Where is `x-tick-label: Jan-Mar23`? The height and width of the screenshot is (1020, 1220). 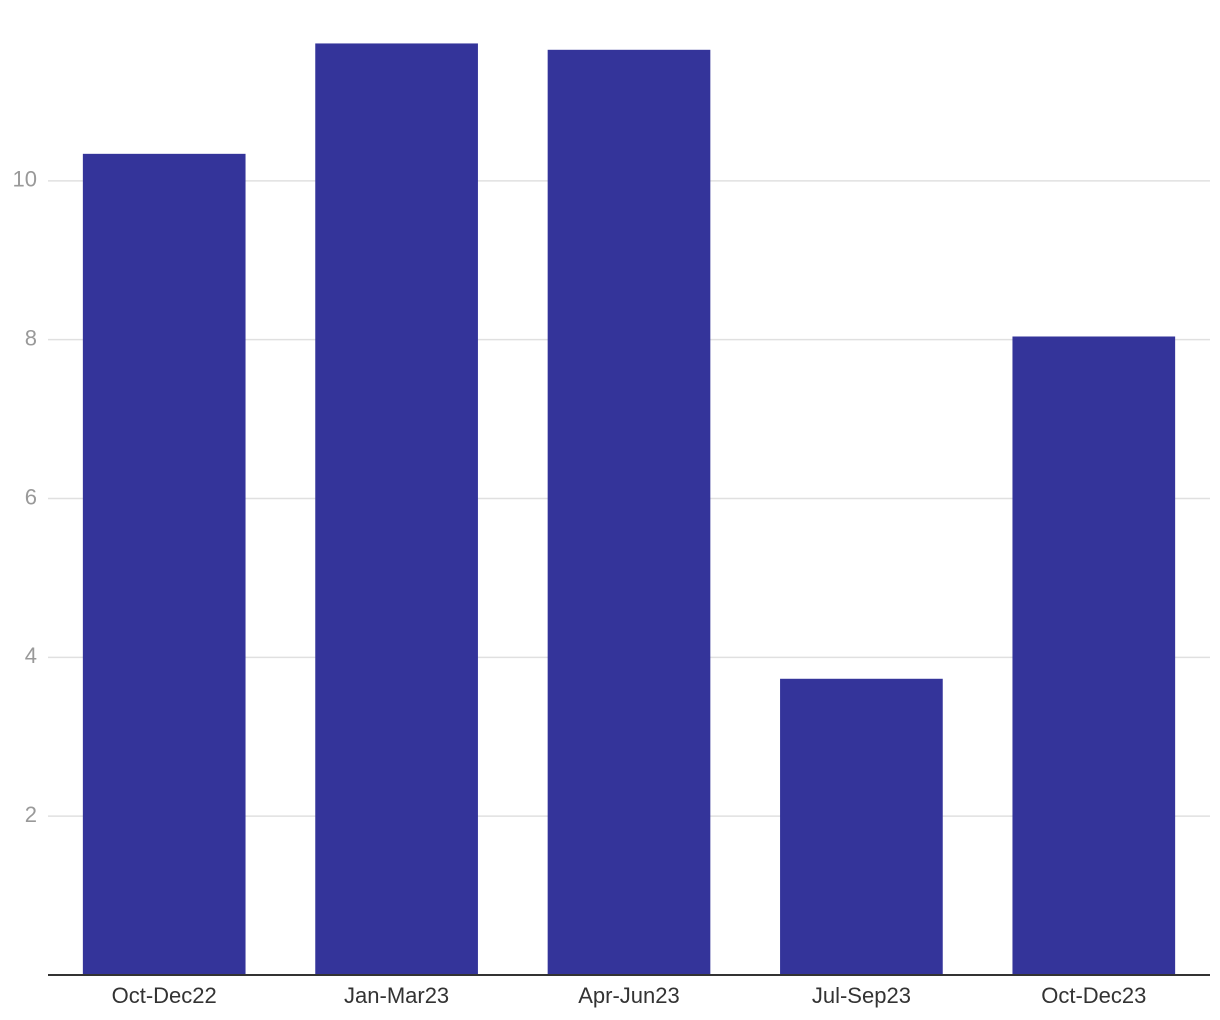
x-tick-label: Jan-Mar23 is located at coordinates (396, 995).